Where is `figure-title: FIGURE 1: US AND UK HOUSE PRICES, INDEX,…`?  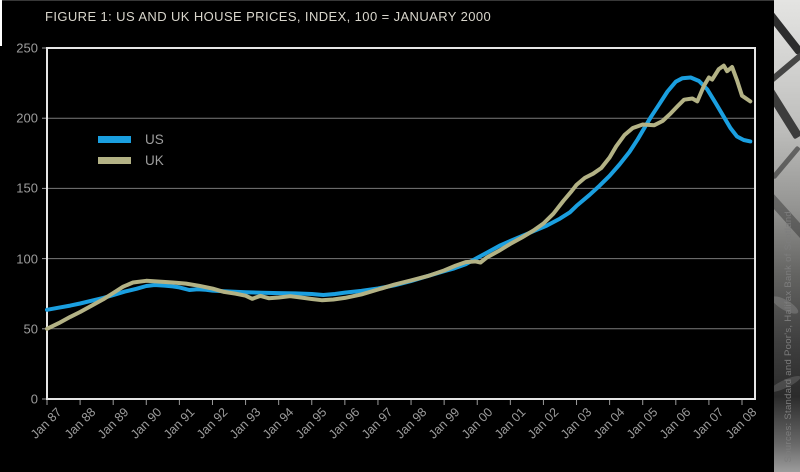 figure-title: FIGURE 1: US AND UK HOUSE PRICES, INDEX,… is located at coordinates (268, 16).